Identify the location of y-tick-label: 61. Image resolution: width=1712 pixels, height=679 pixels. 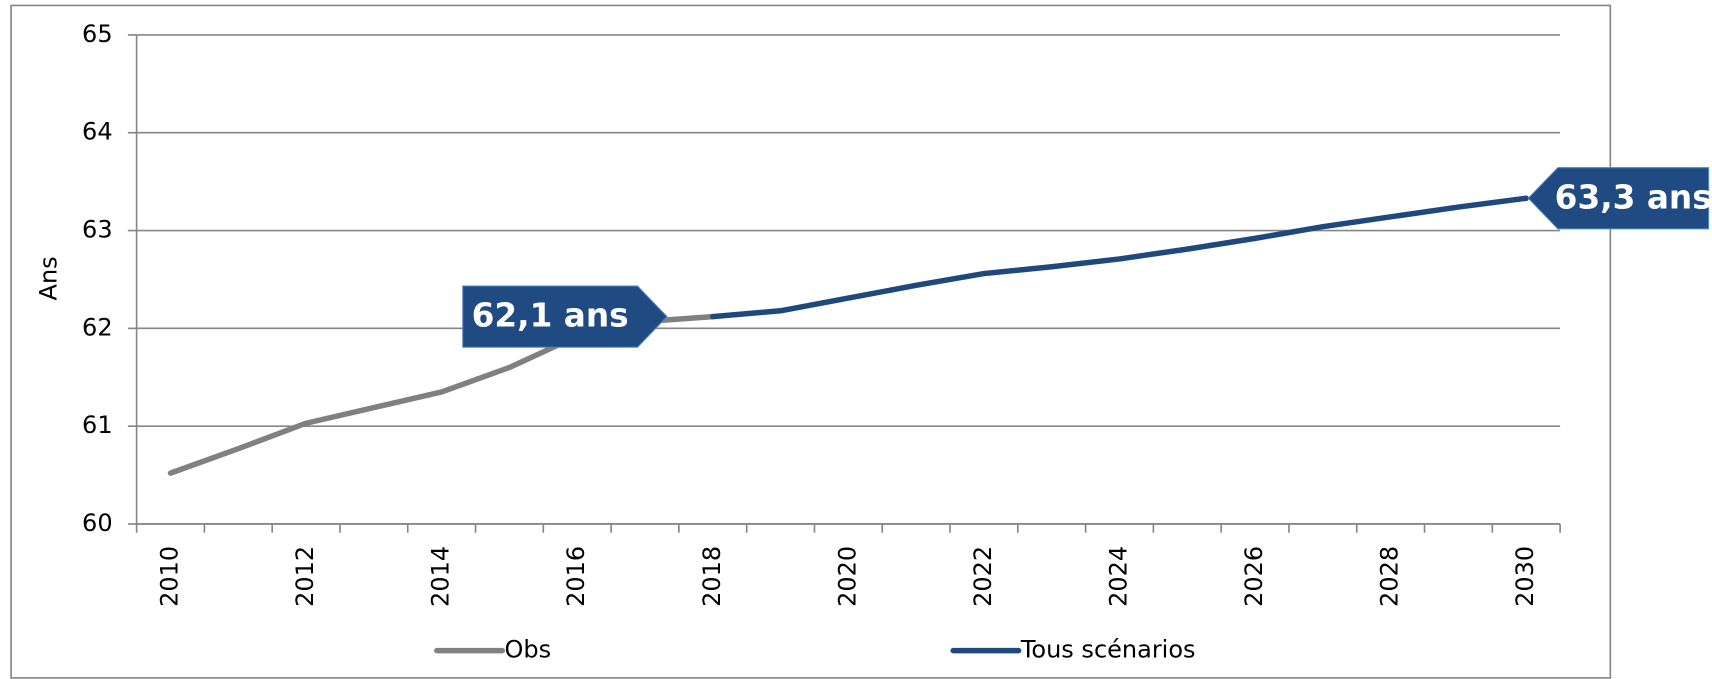
(97, 425).